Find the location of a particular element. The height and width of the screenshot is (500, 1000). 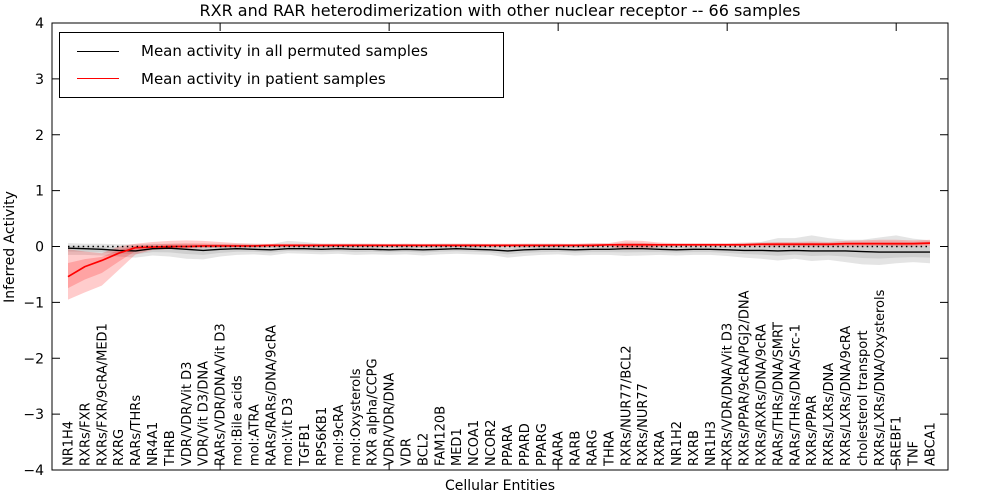

x-tick-label: cholesterol transport is located at coordinates (863, 398).